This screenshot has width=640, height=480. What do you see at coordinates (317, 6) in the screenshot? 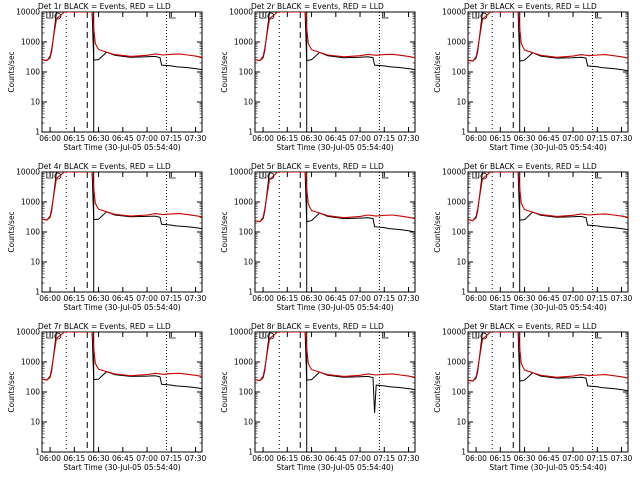
I see `panel-title: Det 2r BLACK = Events, RED = LLD` at bounding box center [317, 6].